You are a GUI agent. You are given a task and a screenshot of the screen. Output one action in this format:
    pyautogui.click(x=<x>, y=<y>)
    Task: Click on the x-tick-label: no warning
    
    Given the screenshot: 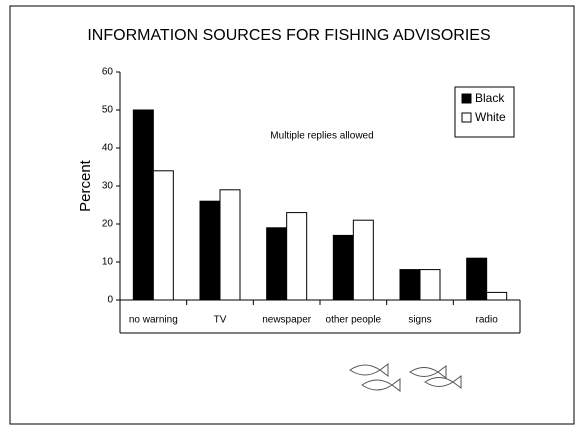 What is the action you would take?
    pyautogui.click(x=153, y=320)
    